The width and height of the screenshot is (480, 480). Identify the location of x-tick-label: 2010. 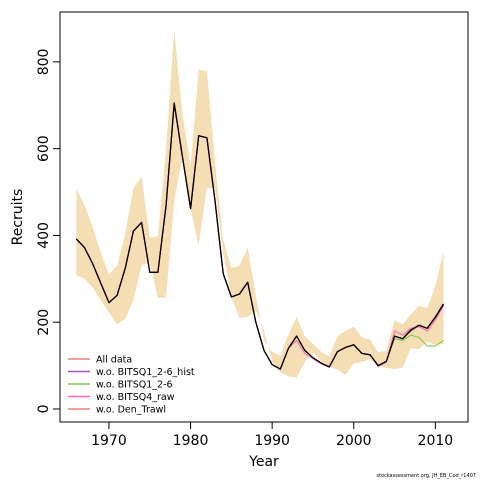
(436, 441).